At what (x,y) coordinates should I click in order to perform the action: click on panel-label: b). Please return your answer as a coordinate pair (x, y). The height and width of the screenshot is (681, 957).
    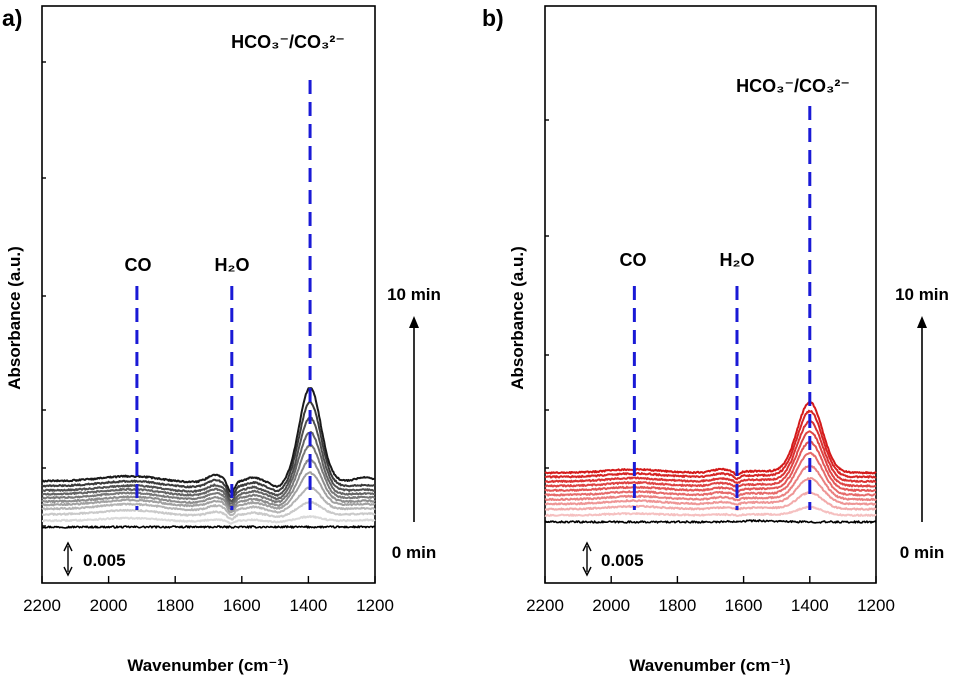
    Looking at the image, I should click on (493, 18).